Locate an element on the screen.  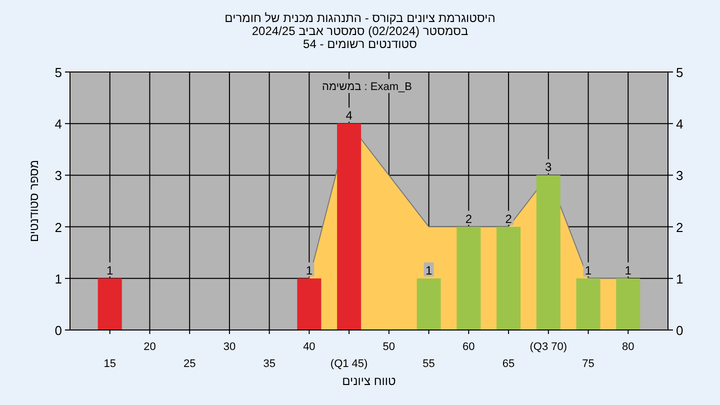
y-tick-label: 4 is located at coordinates (58, 124).